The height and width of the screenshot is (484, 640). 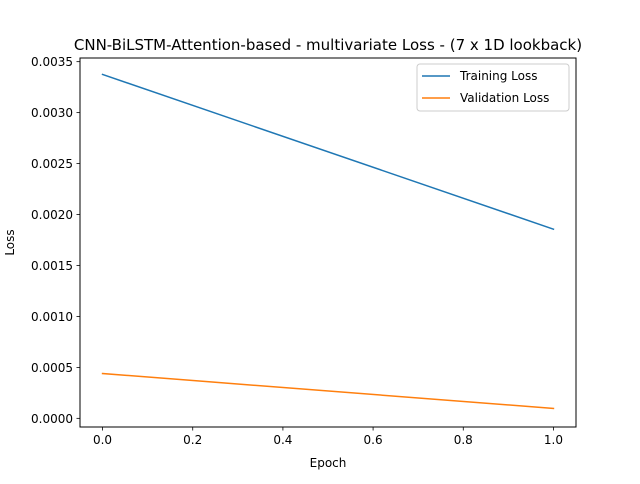 What do you see at coordinates (10, 242) in the screenshot?
I see `y-axis-label: Loss` at bounding box center [10, 242].